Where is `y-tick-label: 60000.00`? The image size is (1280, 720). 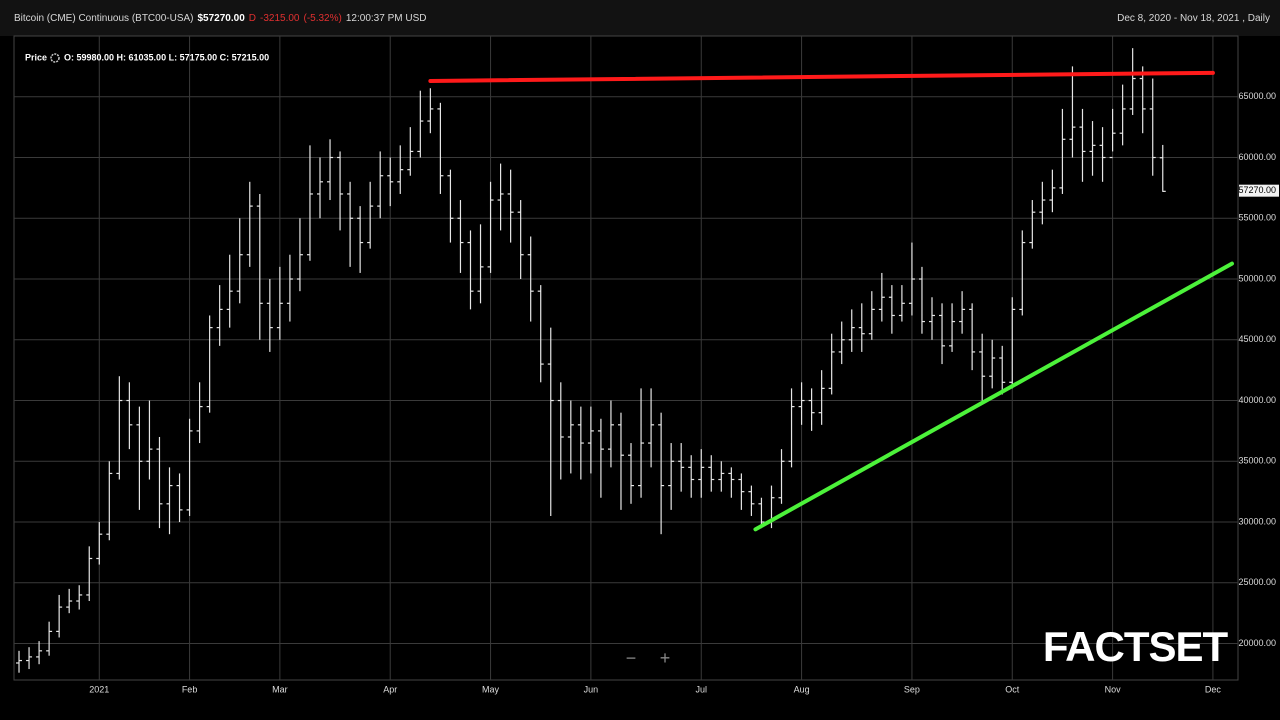 y-tick-label: 60000.00 is located at coordinates (1257, 157).